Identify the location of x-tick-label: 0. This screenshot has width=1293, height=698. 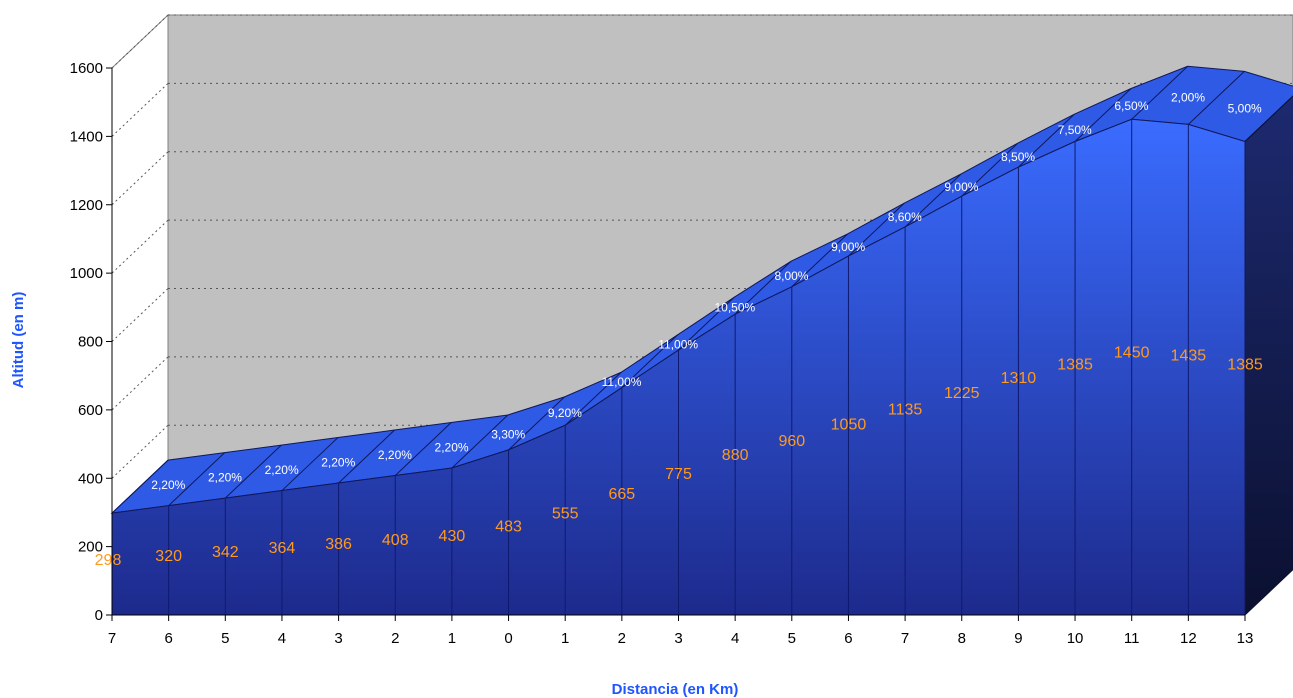
(508, 638).